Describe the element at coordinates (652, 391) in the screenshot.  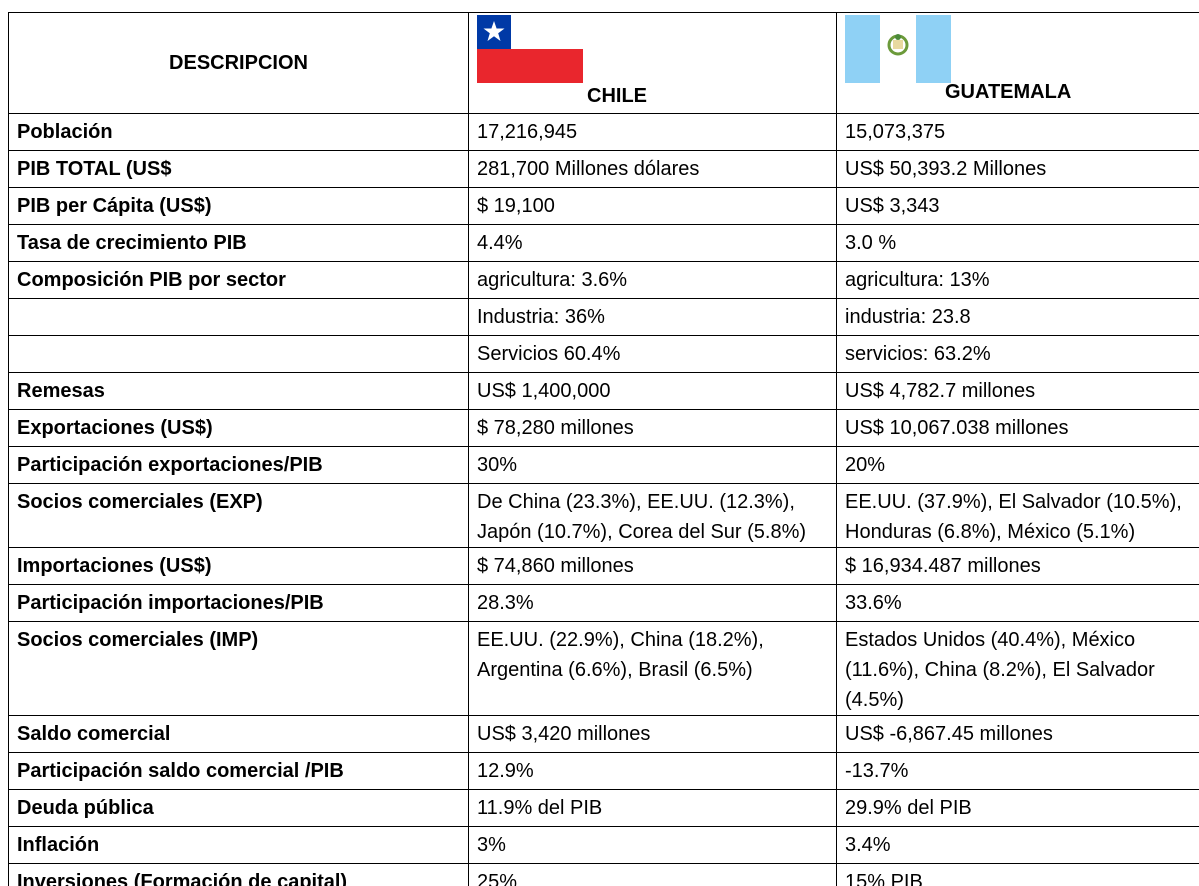
I see `table-cell: US$ 1,400,000` at that location.